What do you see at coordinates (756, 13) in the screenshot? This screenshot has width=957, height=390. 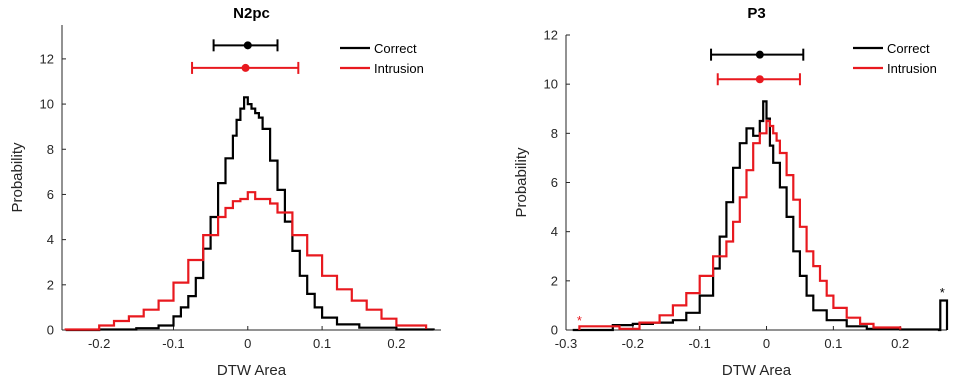 I see `chart-title: P3` at bounding box center [756, 13].